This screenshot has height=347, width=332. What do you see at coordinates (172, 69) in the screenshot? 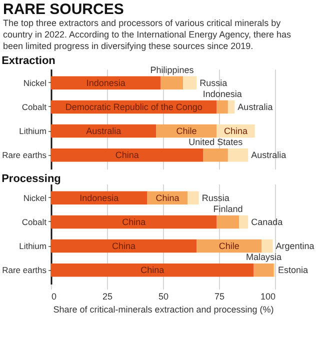
I see `data-label: Philippines` at bounding box center [172, 69].